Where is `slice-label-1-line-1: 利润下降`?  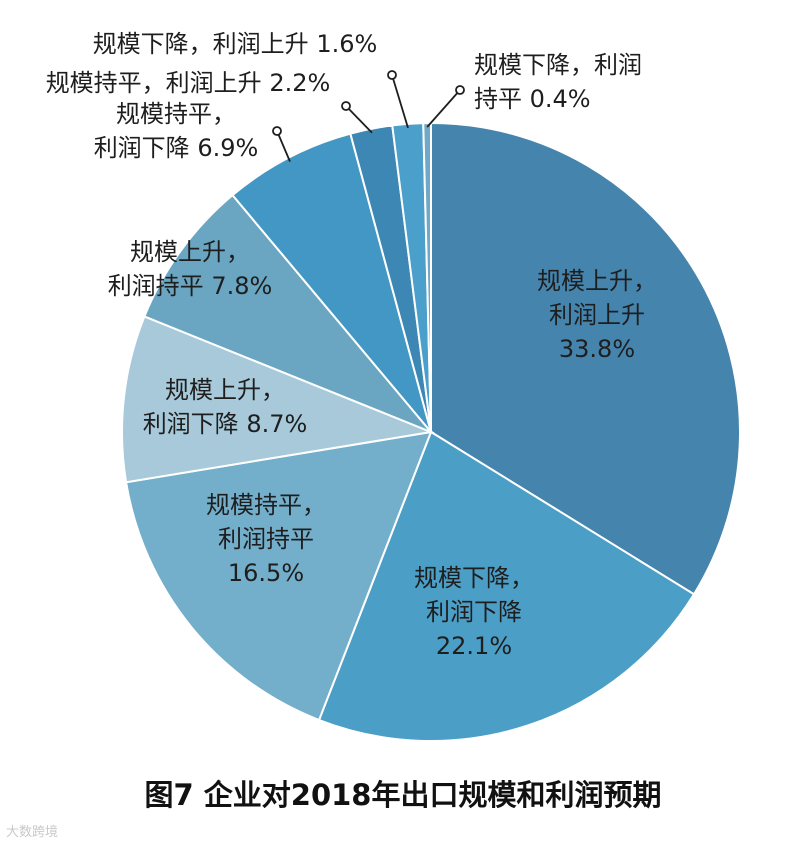
slice-label-1-line-1: 利润下降 is located at coordinates (474, 612).